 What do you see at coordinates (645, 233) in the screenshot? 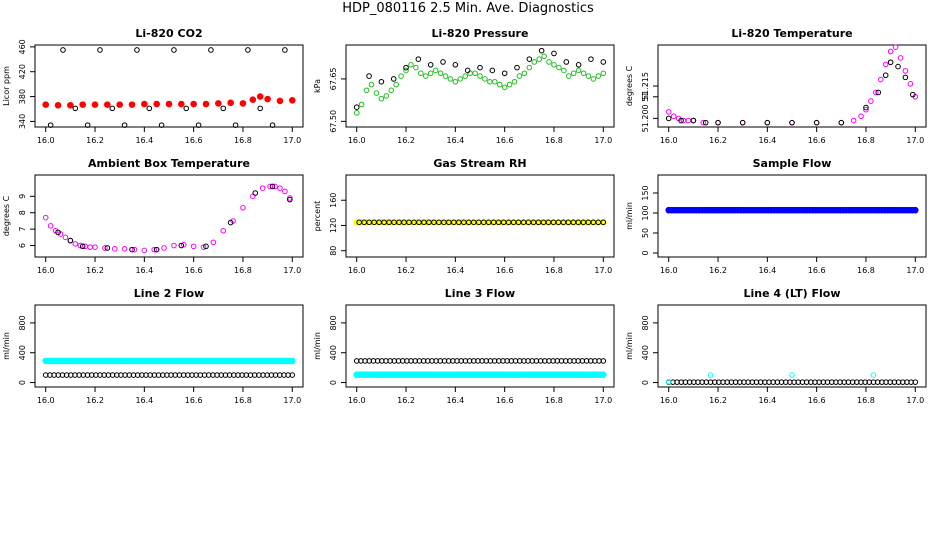
I see `y-tick-label: 50` at bounding box center [645, 233].